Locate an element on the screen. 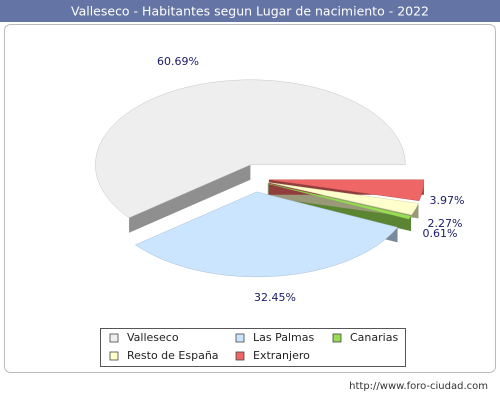  value-label: 32.45% is located at coordinates (275, 297).